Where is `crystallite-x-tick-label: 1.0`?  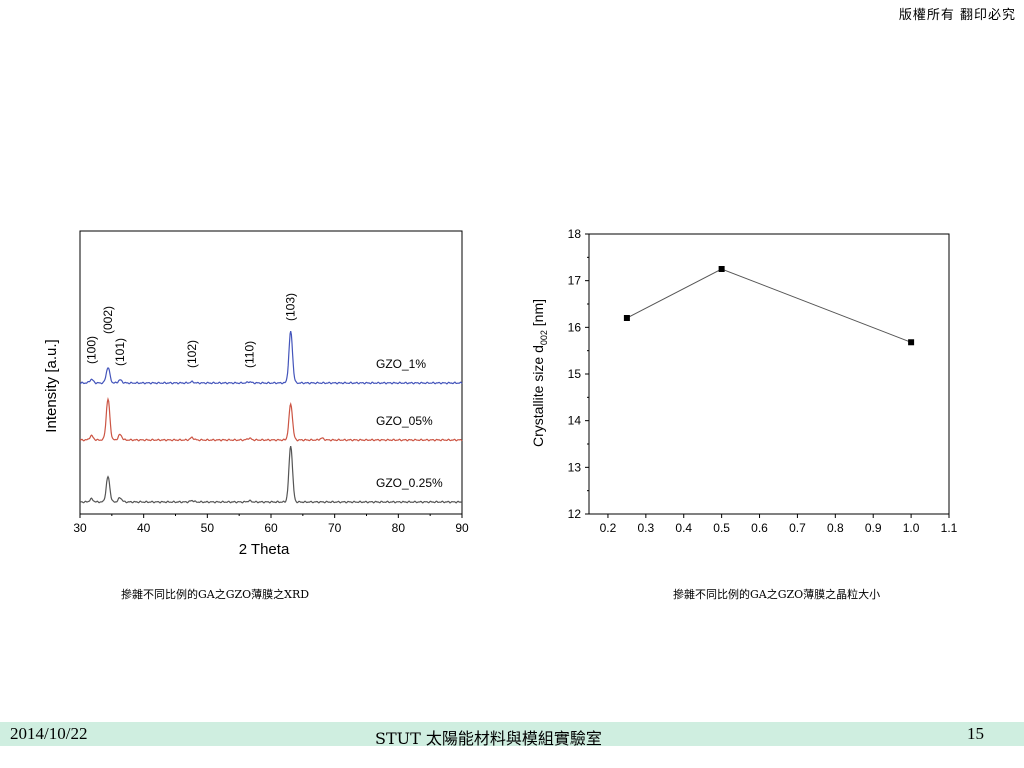
crystallite-x-tick-label: 1.0 is located at coordinates (911, 528).